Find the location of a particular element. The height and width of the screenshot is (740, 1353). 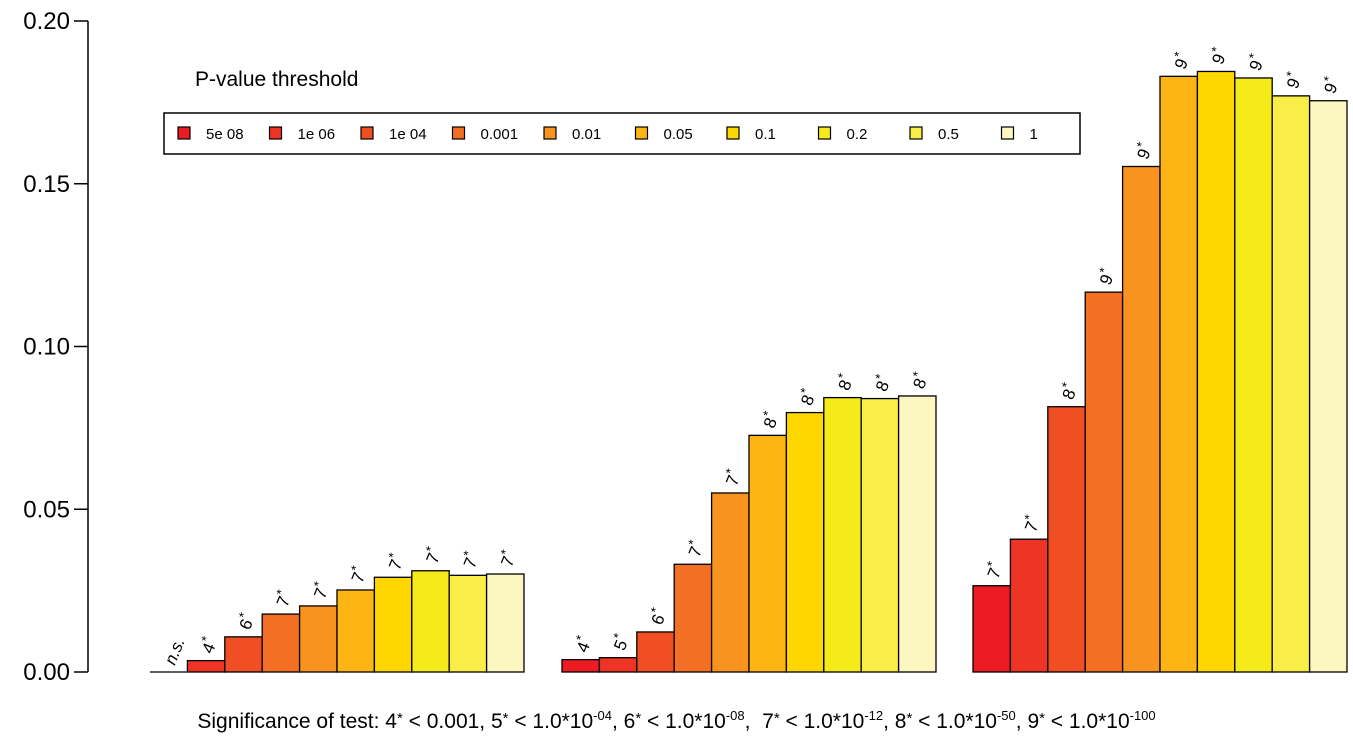

caption-item: 7* < 1.0*10-12 is located at coordinates (823, 720).